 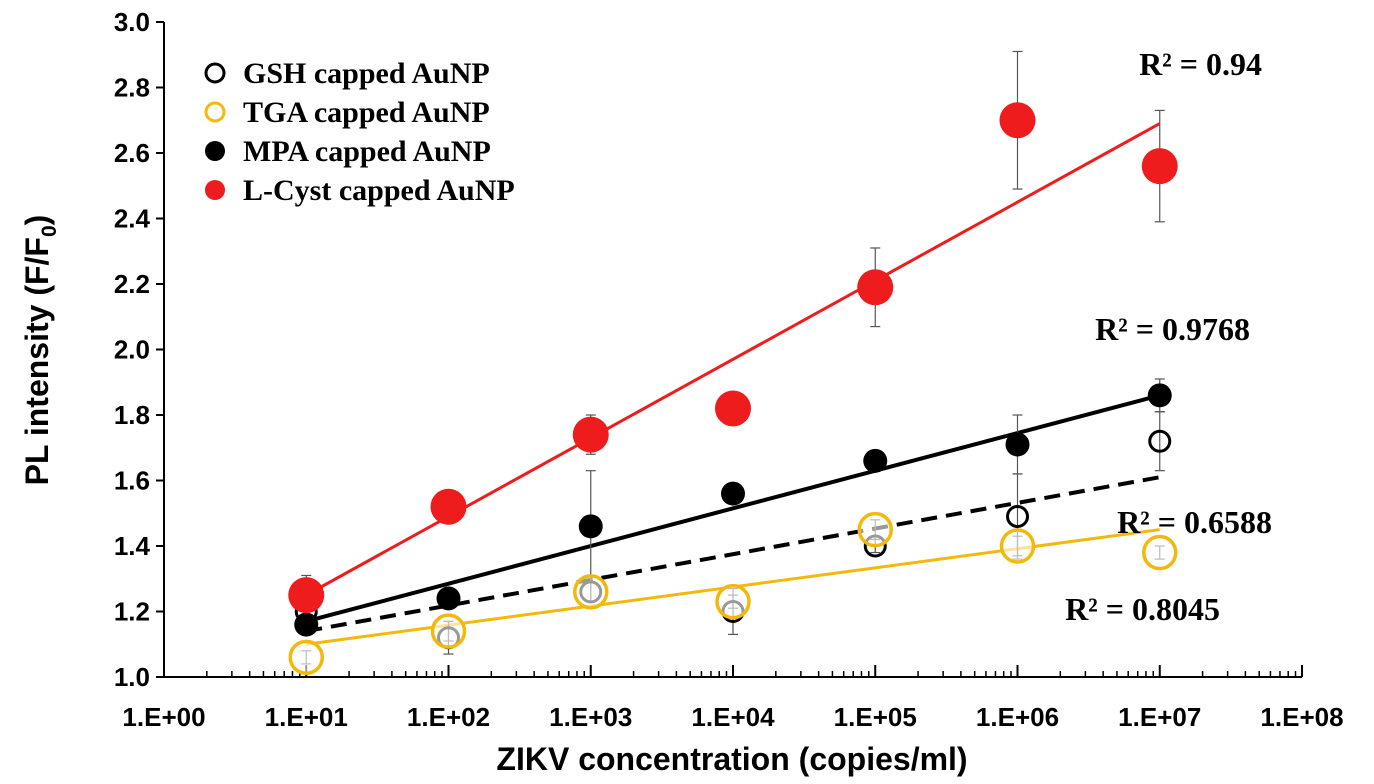 What do you see at coordinates (1142, 609) in the screenshot?
I see `r-squared-label: R² = 0.8045` at bounding box center [1142, 609].